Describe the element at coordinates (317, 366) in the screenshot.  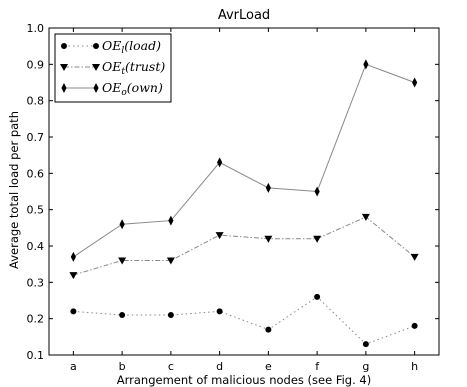
I see `x-tick-label: f` at that location.